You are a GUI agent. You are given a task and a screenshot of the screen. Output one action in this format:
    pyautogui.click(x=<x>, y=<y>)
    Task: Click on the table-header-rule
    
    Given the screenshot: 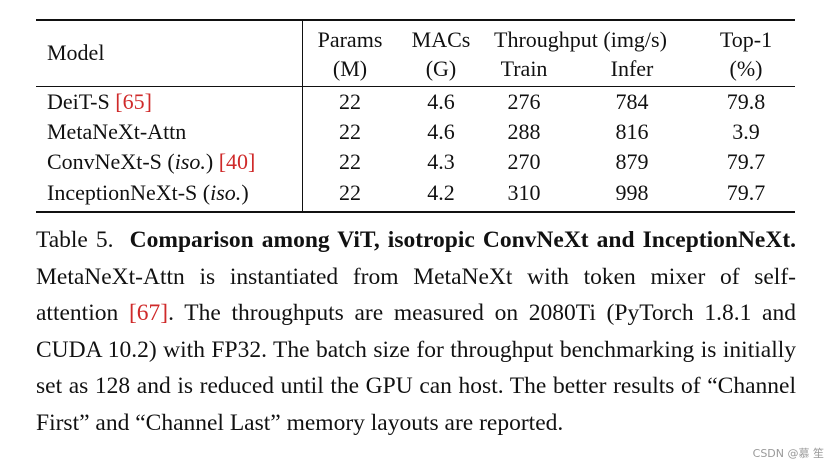 What is the action you would take?
    pyautogui.click(x=415, y=86)
    